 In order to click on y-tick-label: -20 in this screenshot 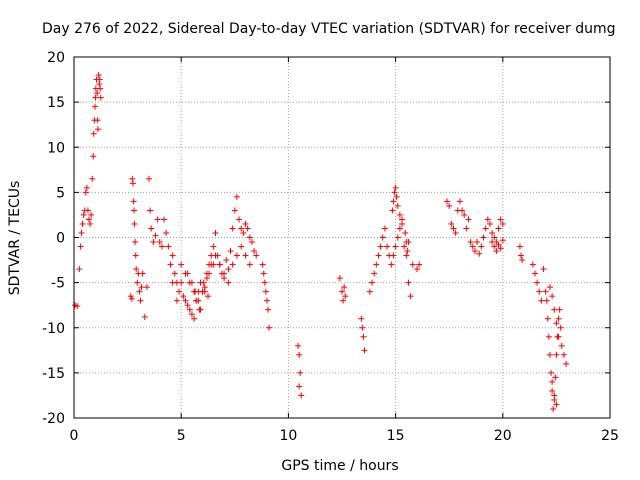, I will do `click(53, 419)`.